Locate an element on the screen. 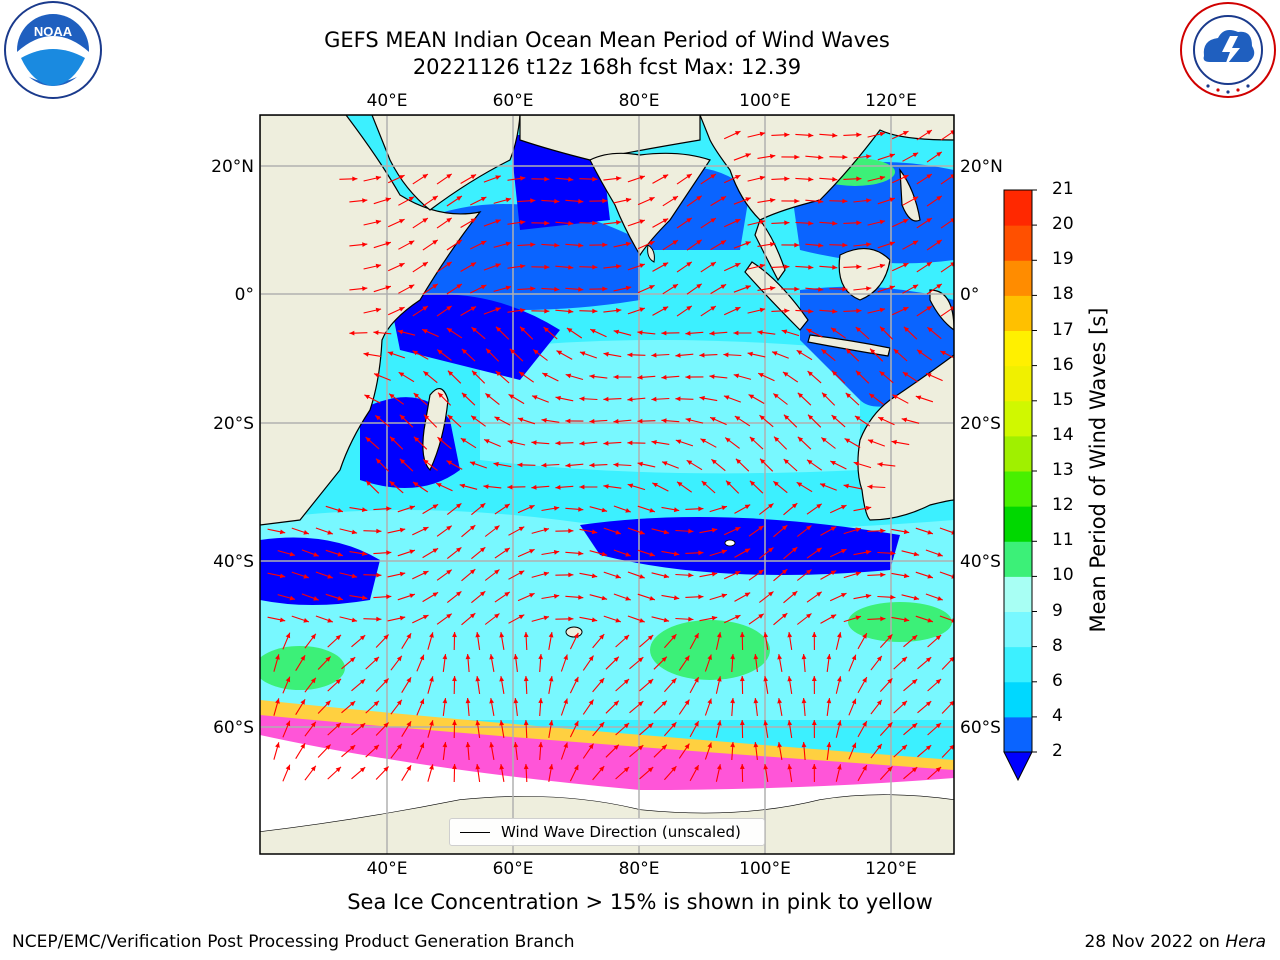 This screenshot has width=1280, height=960. colorbar-tick-label: 21 is located at coordinates (1063, 189).